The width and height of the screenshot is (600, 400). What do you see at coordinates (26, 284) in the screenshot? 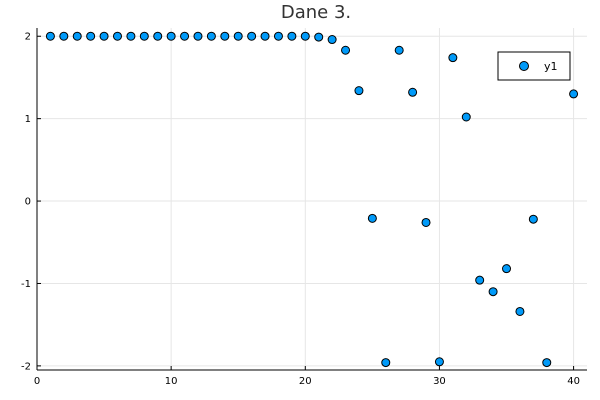
I see `y-tick-label: -1` at bounding box center [26, 284].